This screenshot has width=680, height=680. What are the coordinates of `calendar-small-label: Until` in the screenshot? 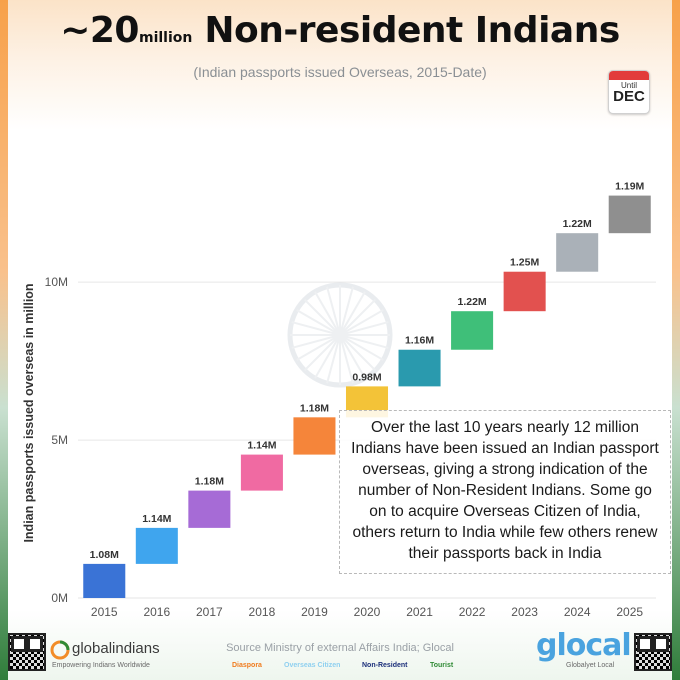 It's located at (628, 85).